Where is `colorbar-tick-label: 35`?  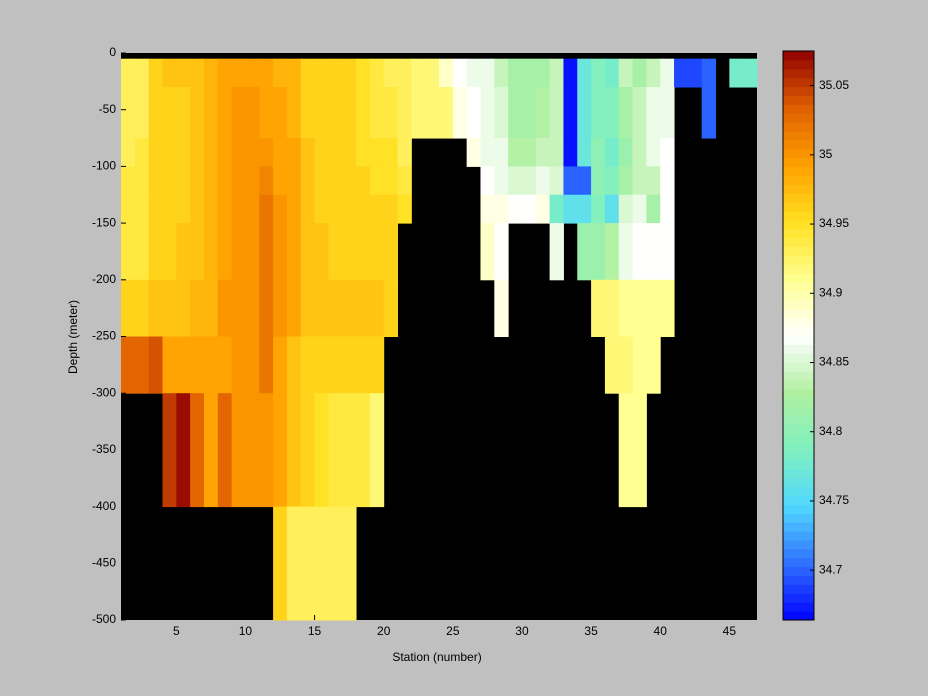 colorbar-tick-label: 35 is located at coordinates (826, 154).